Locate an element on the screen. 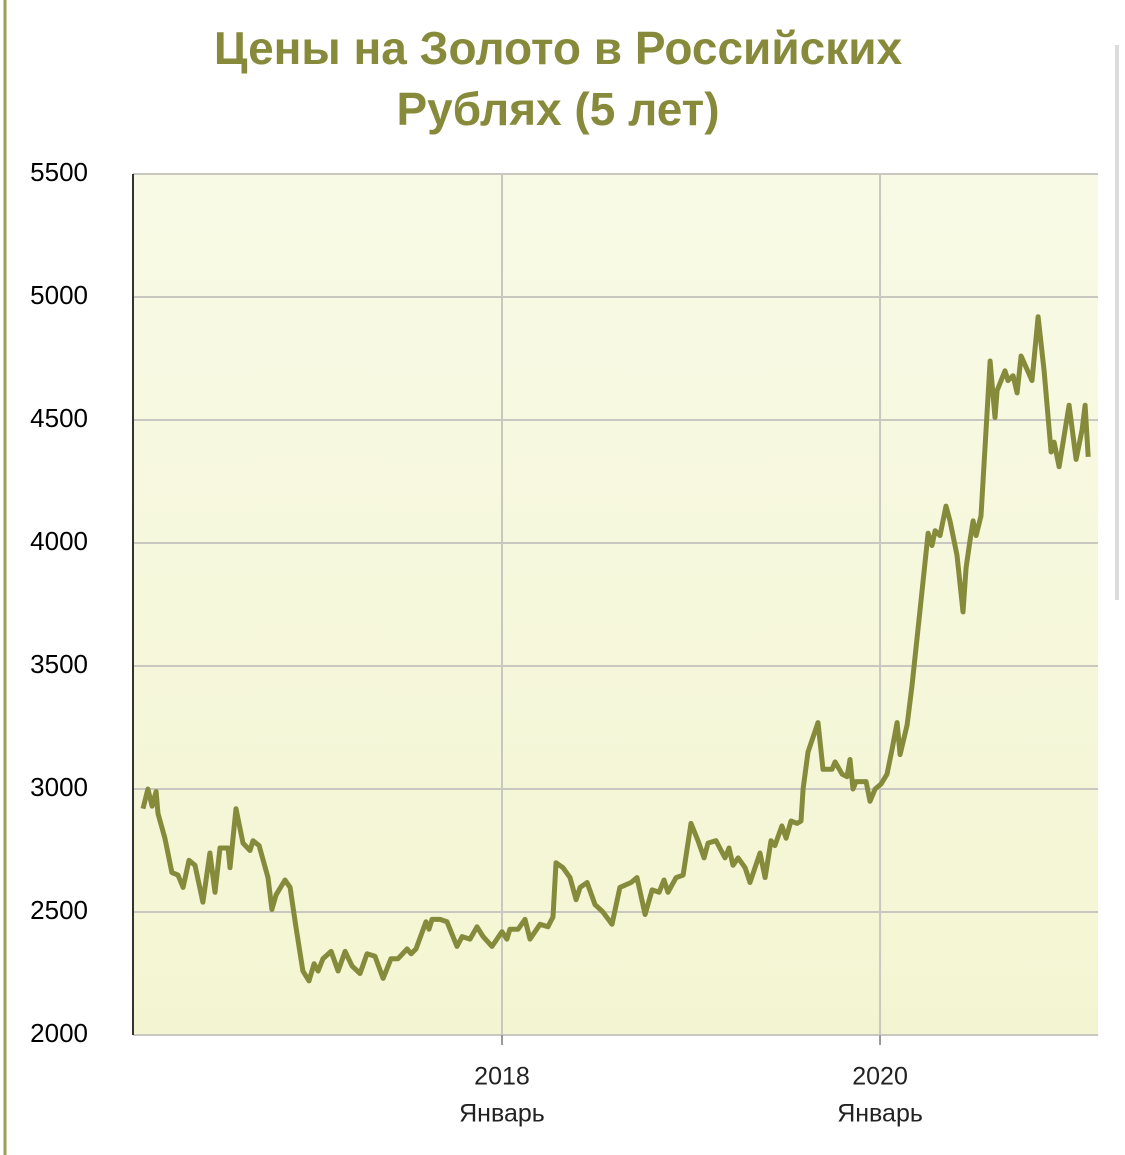  y-tick-label: 3000 is located at coordinates (59, 787).